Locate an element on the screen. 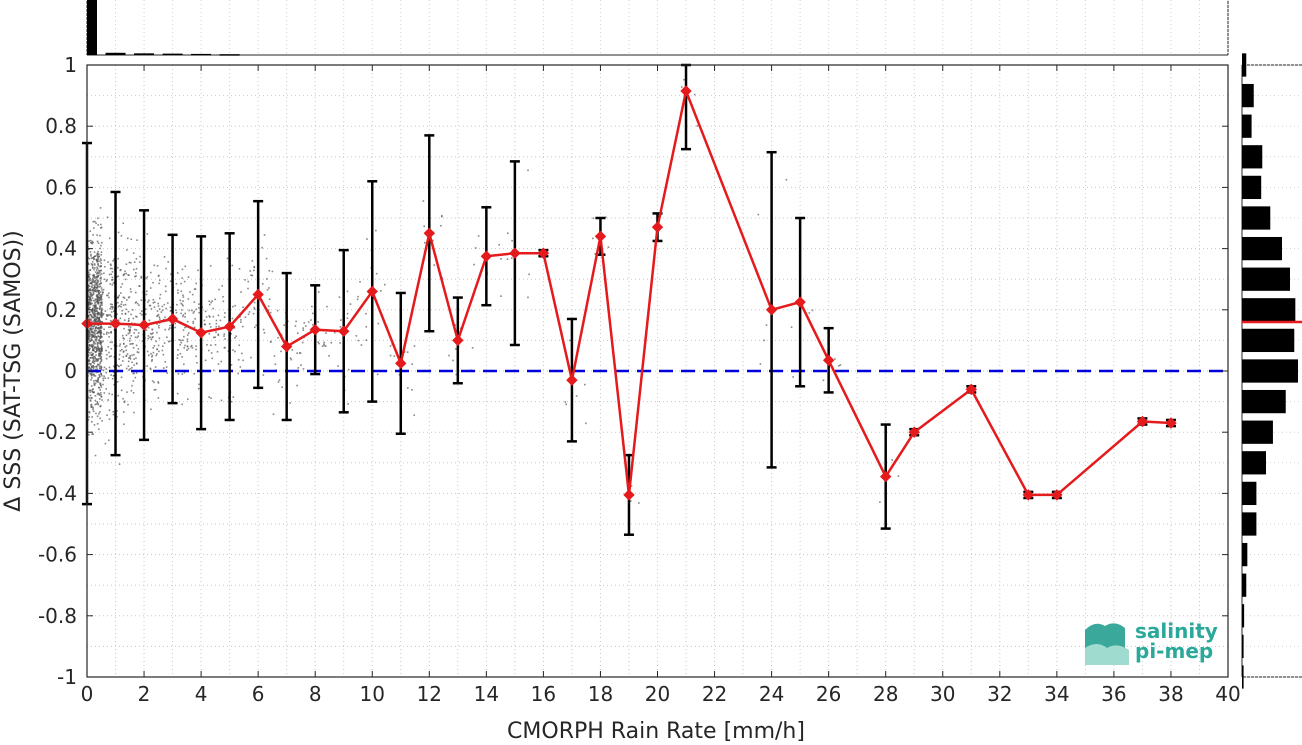 The image size is (1302, 745). top-hist-bar is located at coordinates (144, 54).